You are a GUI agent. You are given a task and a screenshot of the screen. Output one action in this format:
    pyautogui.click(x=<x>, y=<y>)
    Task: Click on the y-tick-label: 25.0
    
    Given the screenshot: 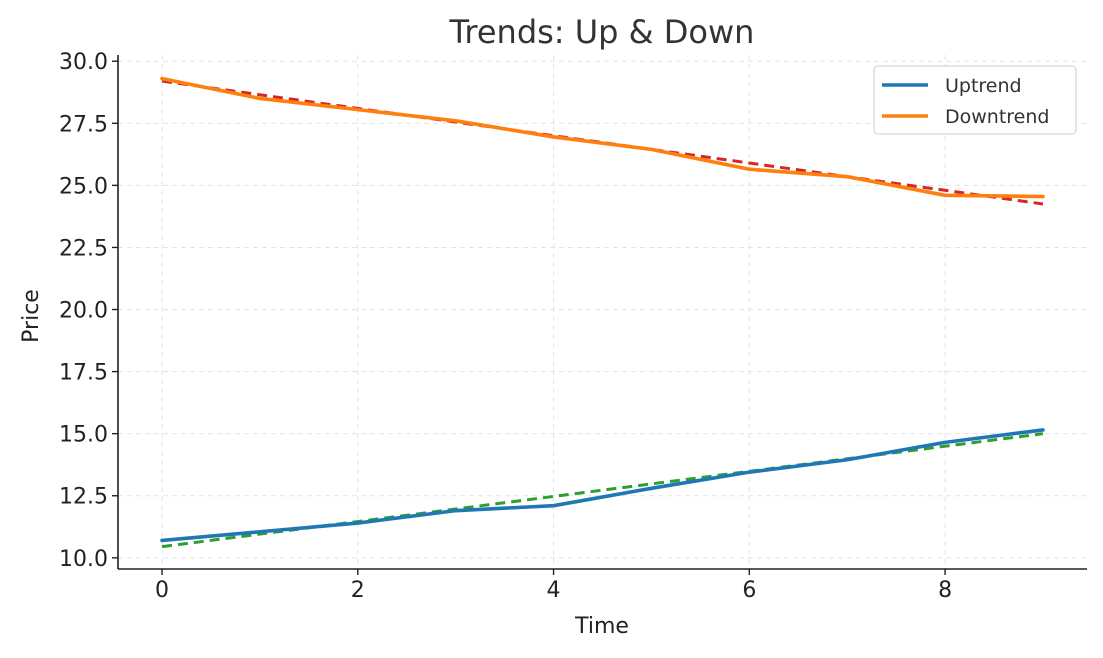 What is the action you would take?
    pyautogui.click(x=83, y=186)
    